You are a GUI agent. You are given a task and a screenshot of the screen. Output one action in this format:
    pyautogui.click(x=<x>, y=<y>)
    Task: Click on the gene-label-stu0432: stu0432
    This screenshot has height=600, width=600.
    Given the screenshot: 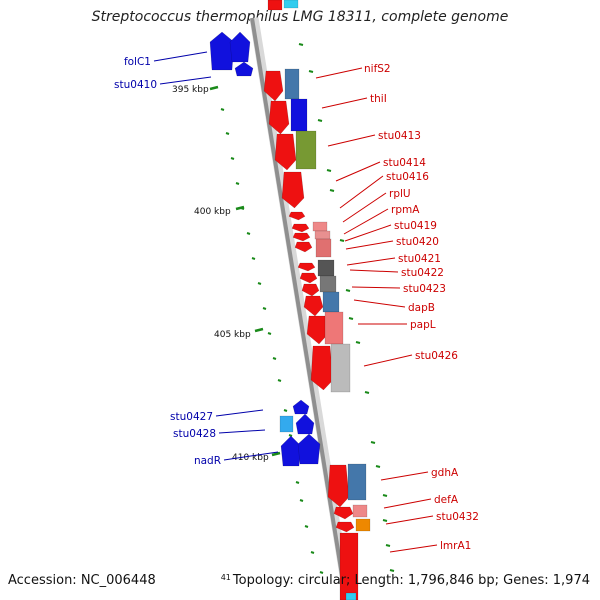 What is the action you would take?
    pyautogui.click(x=457, y=517)
    